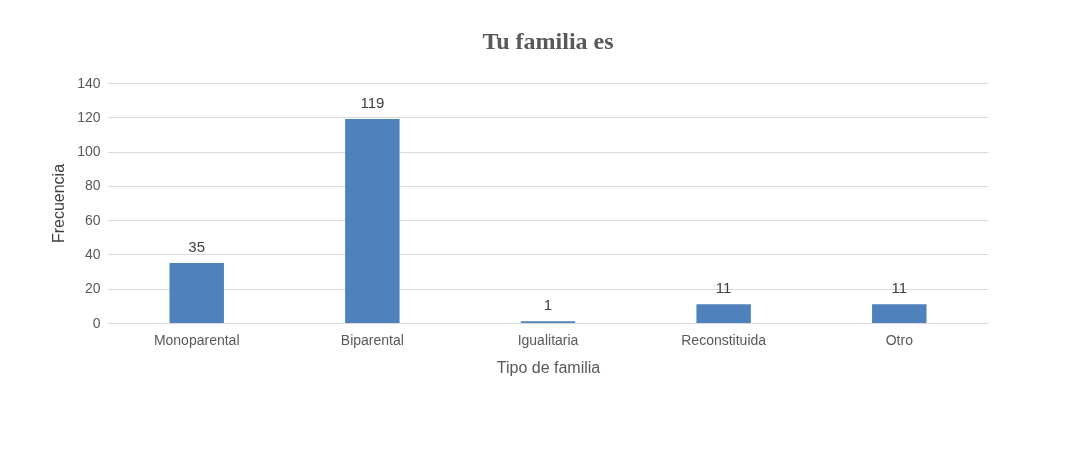 The height and width of the screenshot is (470, 1068). What do you see at coordinates (92, 288) in the screenshot?
I see `y-tick-label: 20` at bounding box center [92, 288].